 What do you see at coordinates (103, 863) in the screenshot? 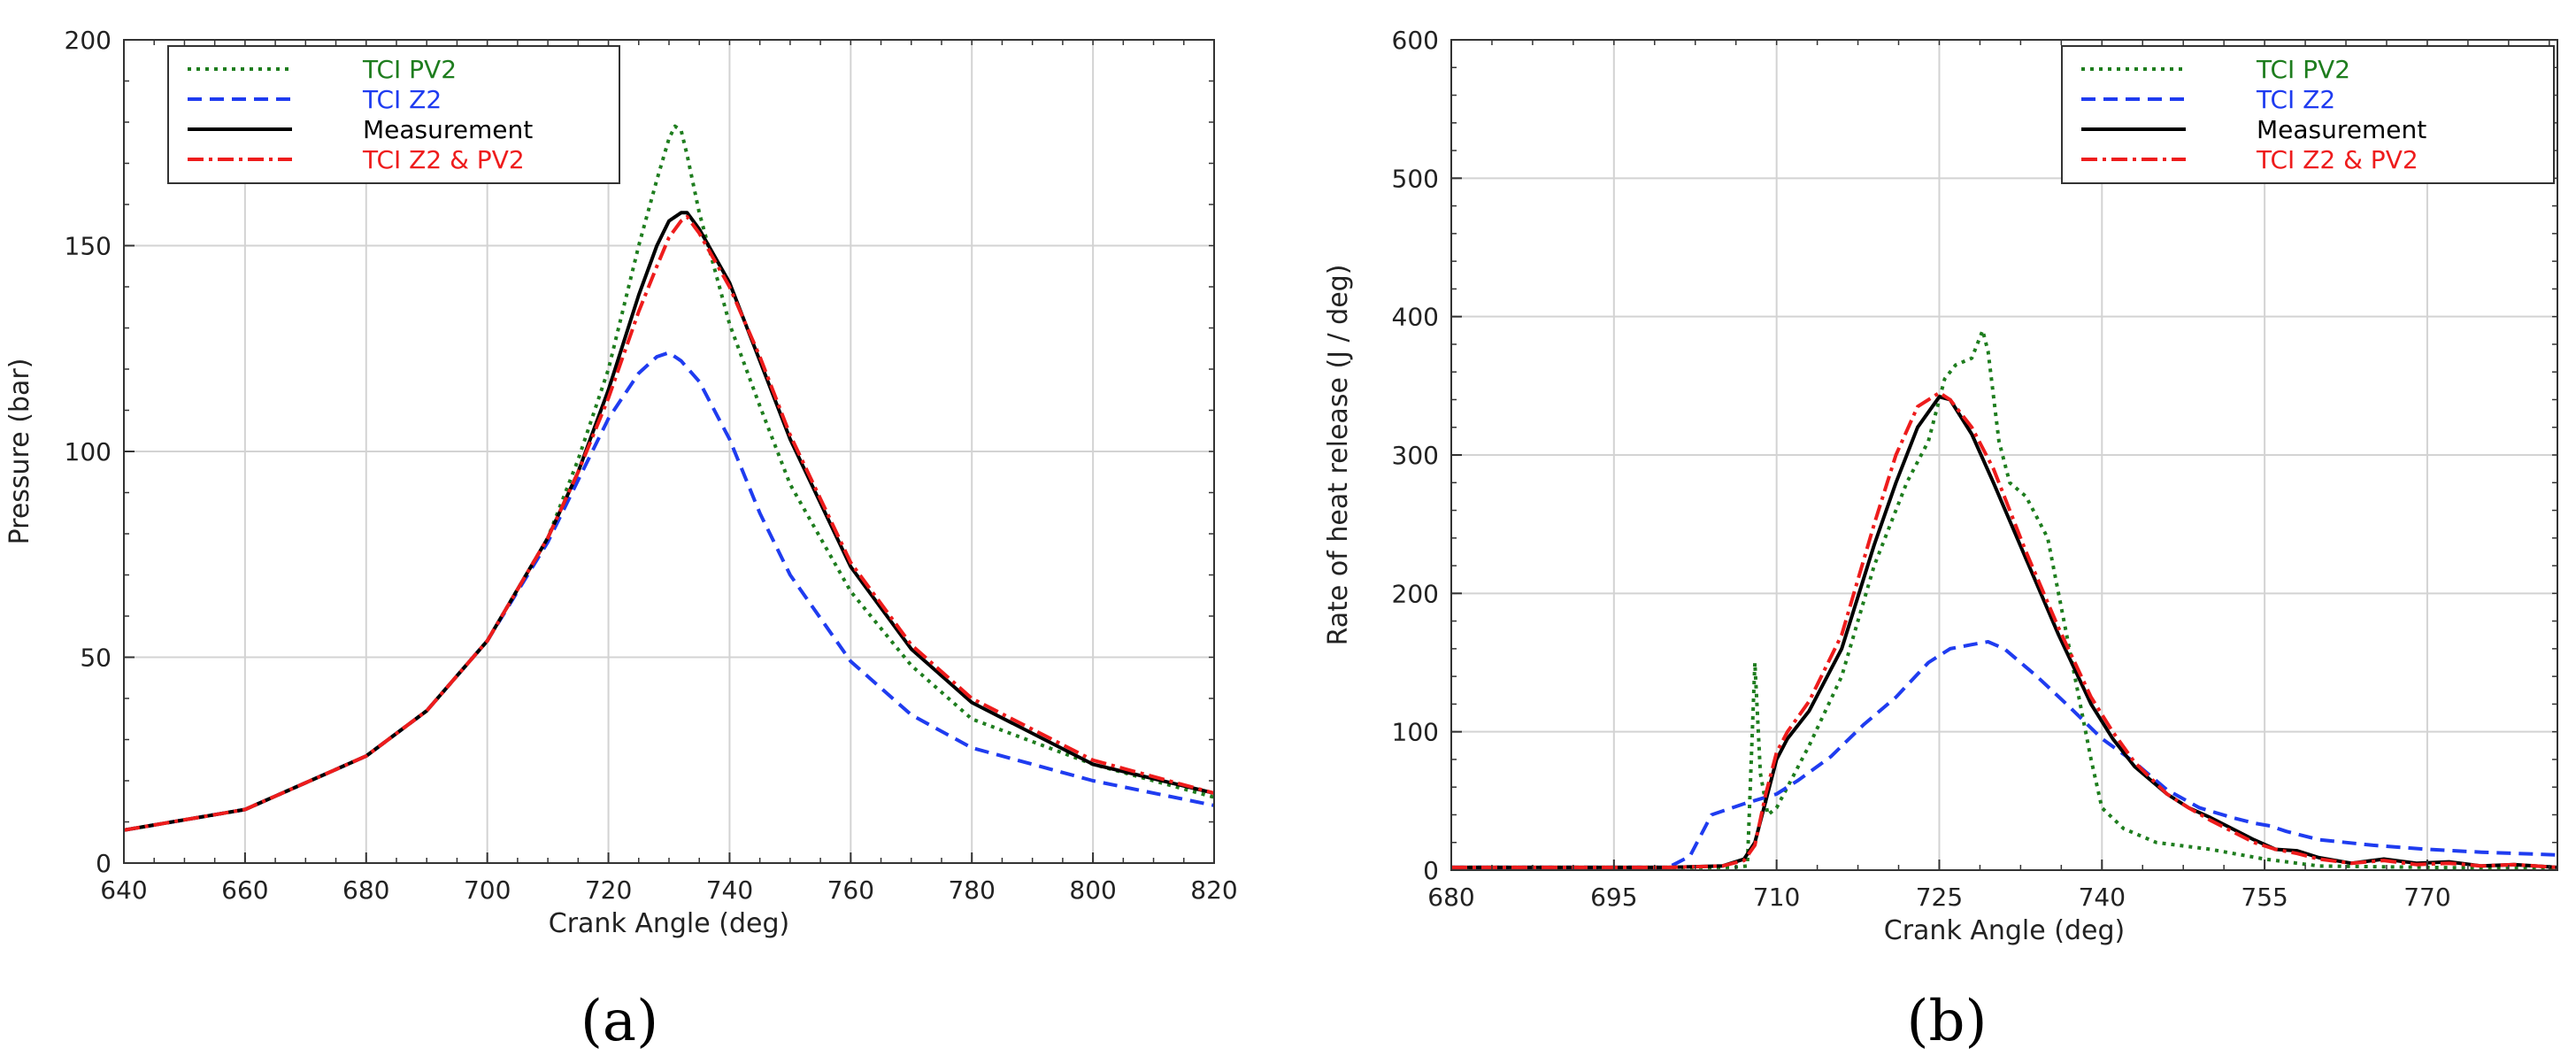
I see `chart-a-y-tick-label: 0` at bounding box center [103, 863].